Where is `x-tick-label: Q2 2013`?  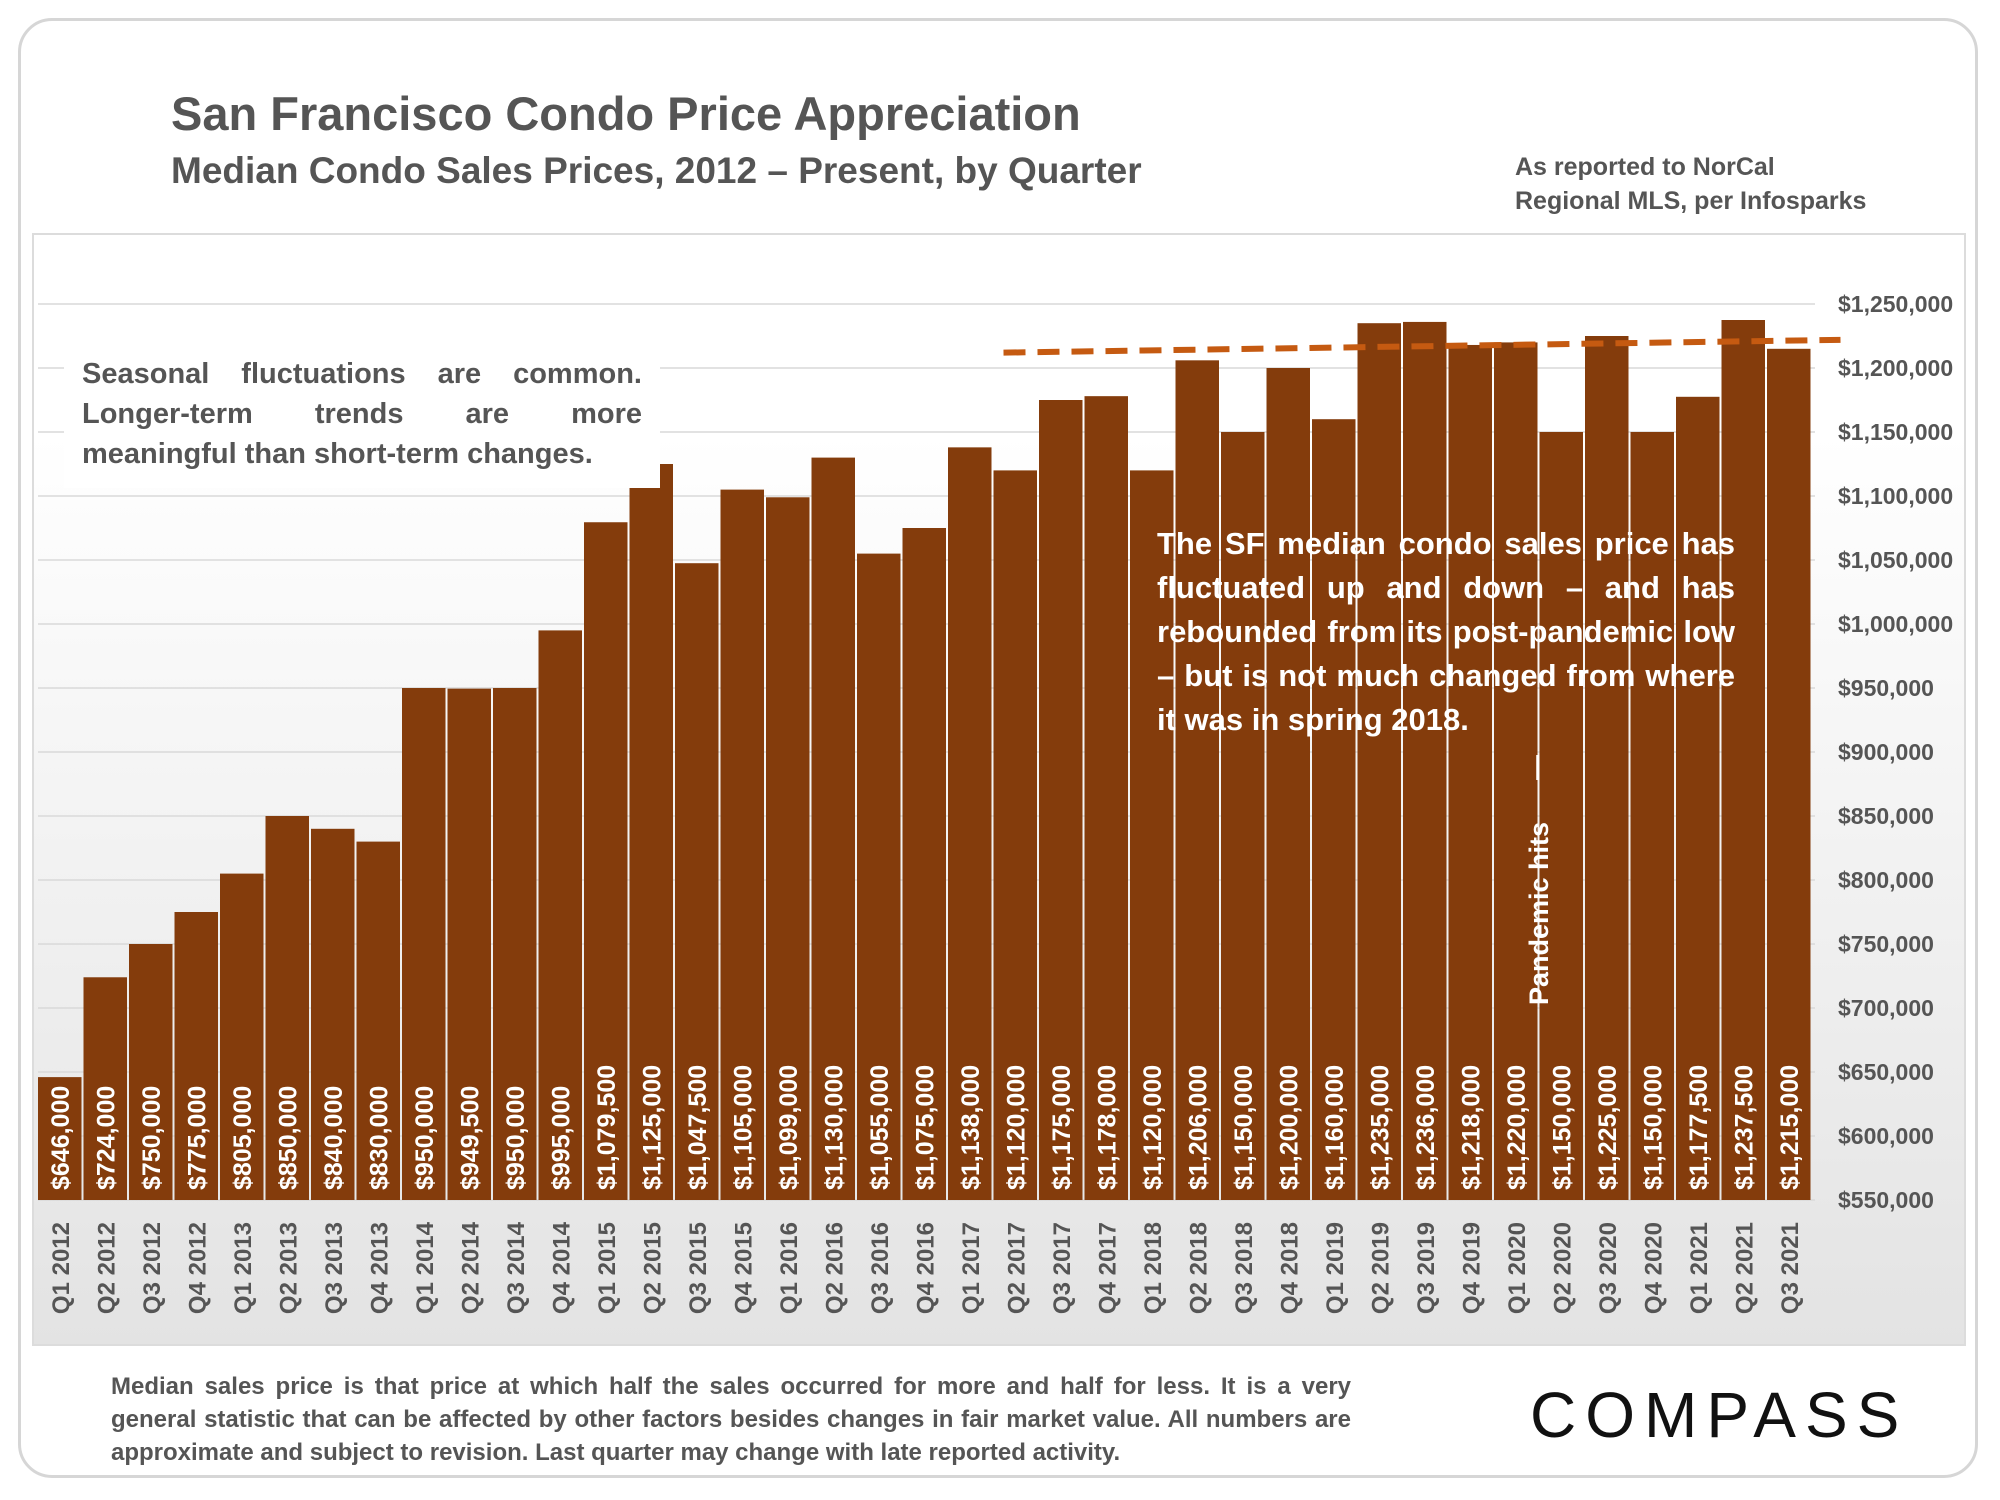 x-tick-label: Q2 2013 is located at coordinates (288, 1268).